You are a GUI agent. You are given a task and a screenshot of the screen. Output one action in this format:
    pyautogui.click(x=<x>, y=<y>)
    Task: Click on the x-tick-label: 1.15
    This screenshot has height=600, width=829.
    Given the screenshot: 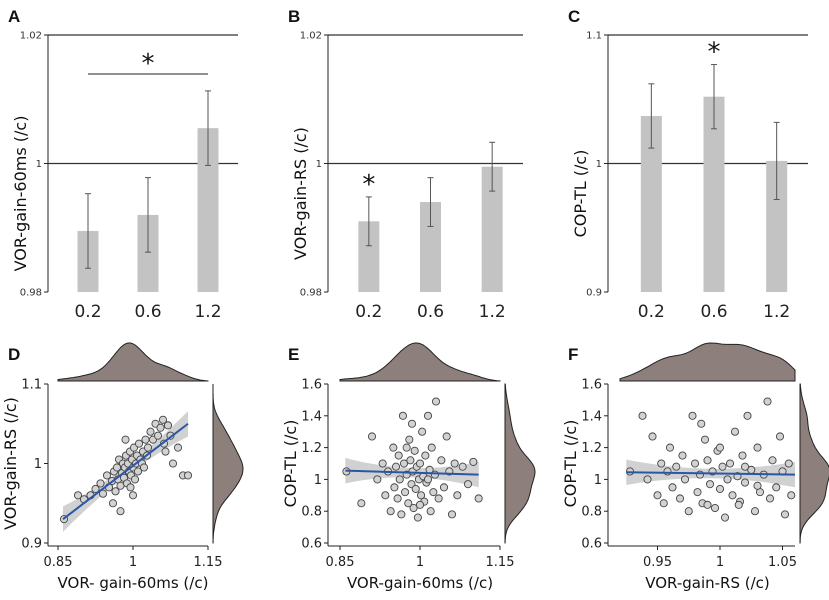 What is the action you would take?
    pyautogui.click(x=208, y=562)
    